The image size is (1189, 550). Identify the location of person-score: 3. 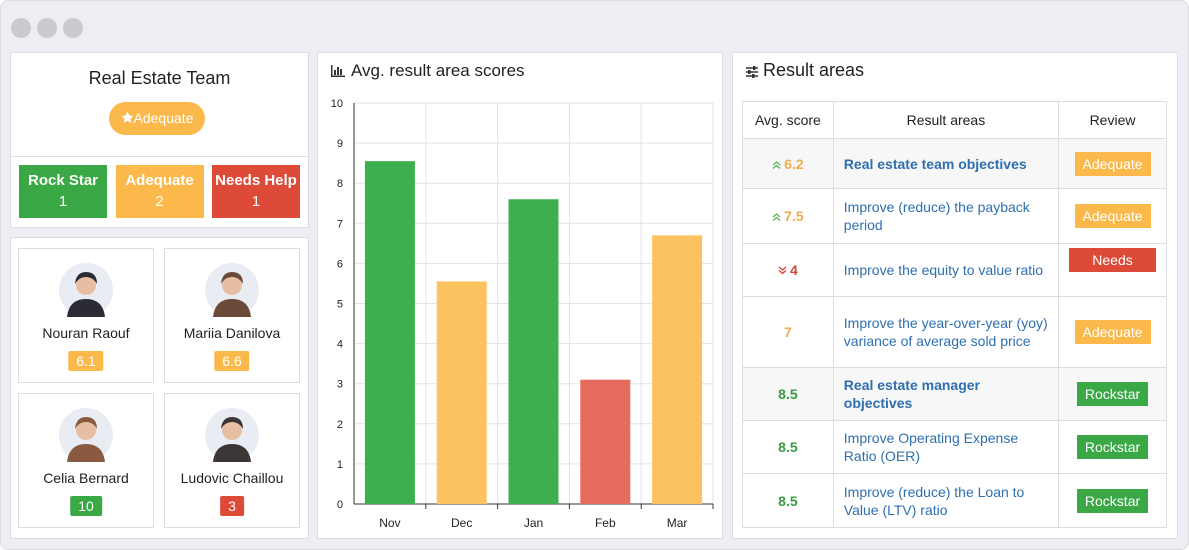
(232, 506).